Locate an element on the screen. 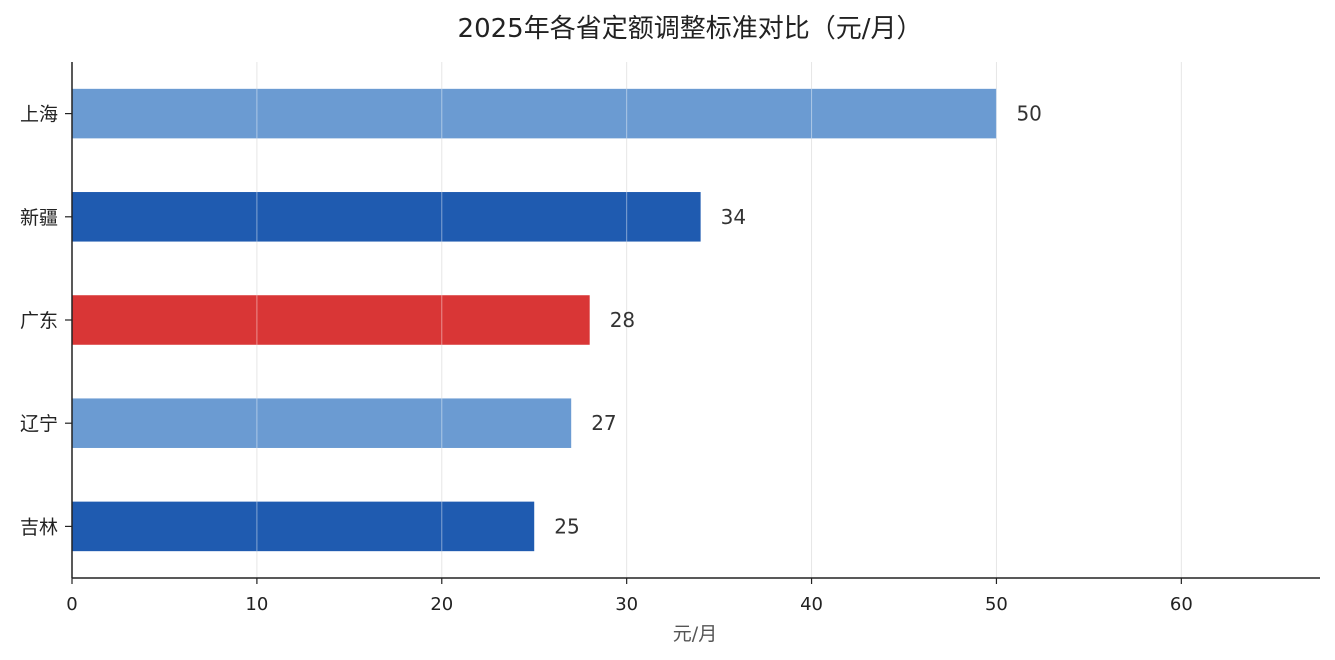  value-label-0: 50 is located at coordinates (1028, 114).